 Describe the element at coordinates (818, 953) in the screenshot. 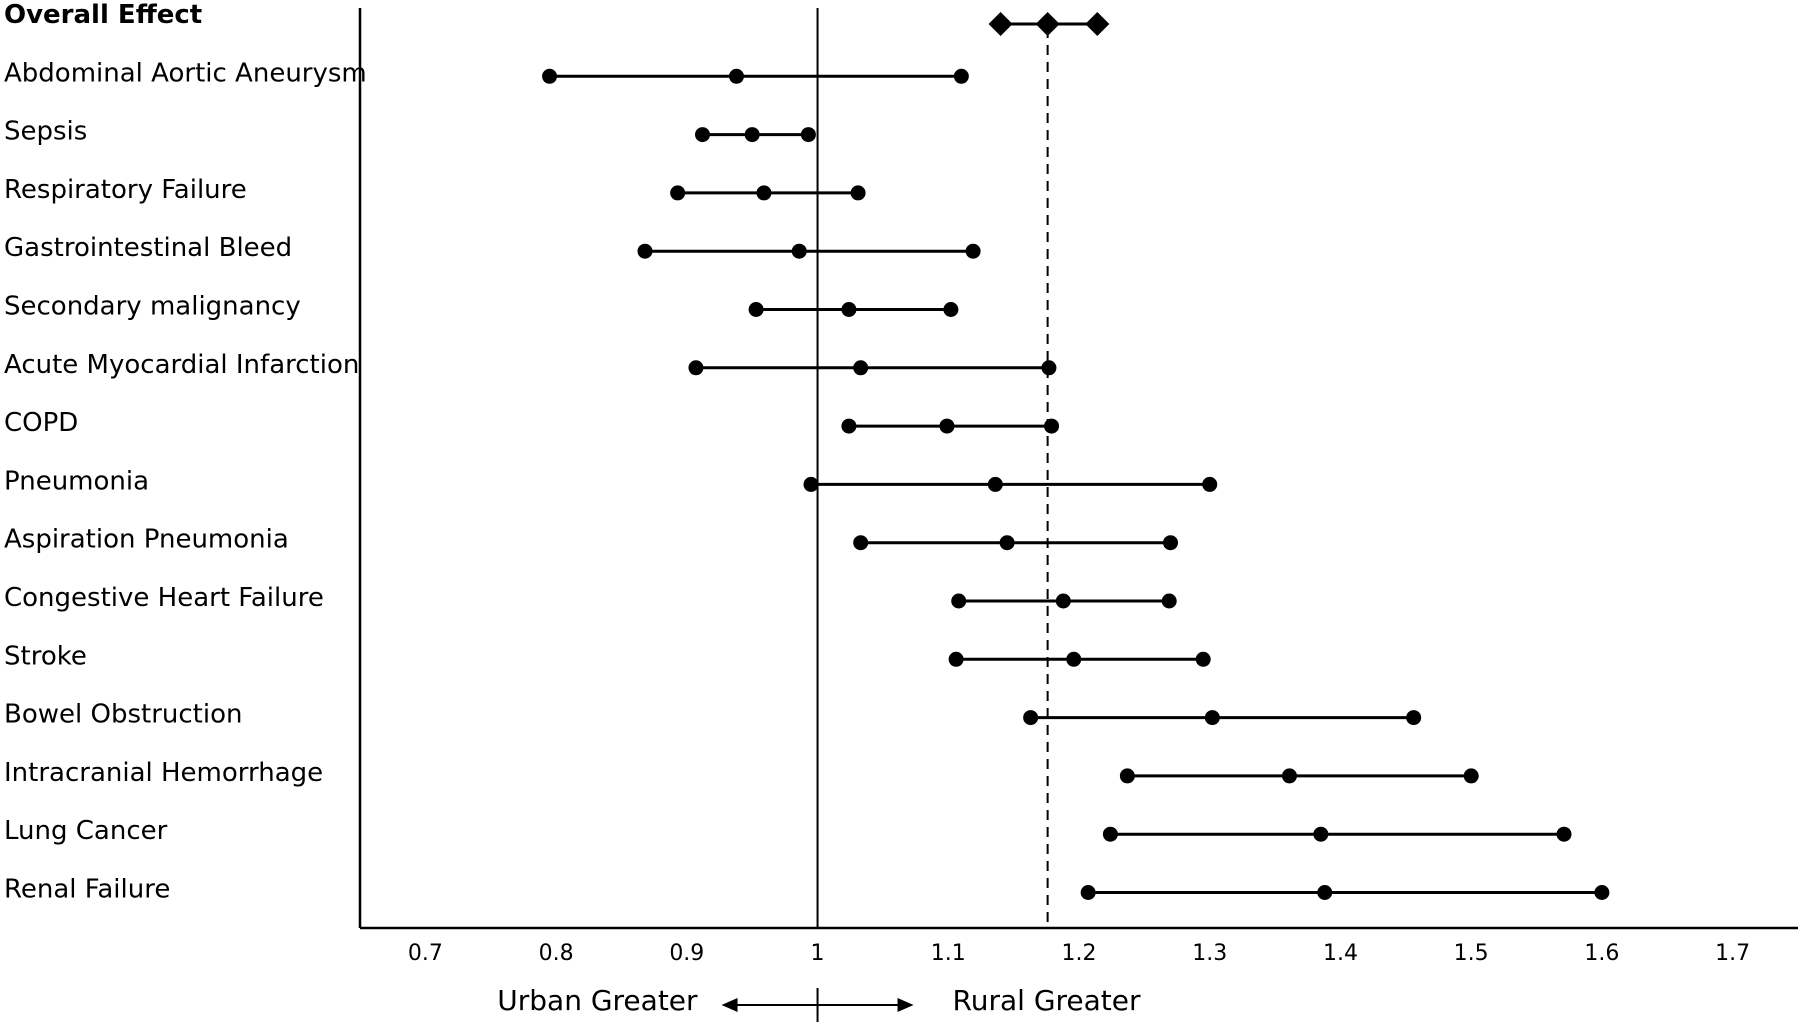

I see `x-tick-label: 1` at that location.